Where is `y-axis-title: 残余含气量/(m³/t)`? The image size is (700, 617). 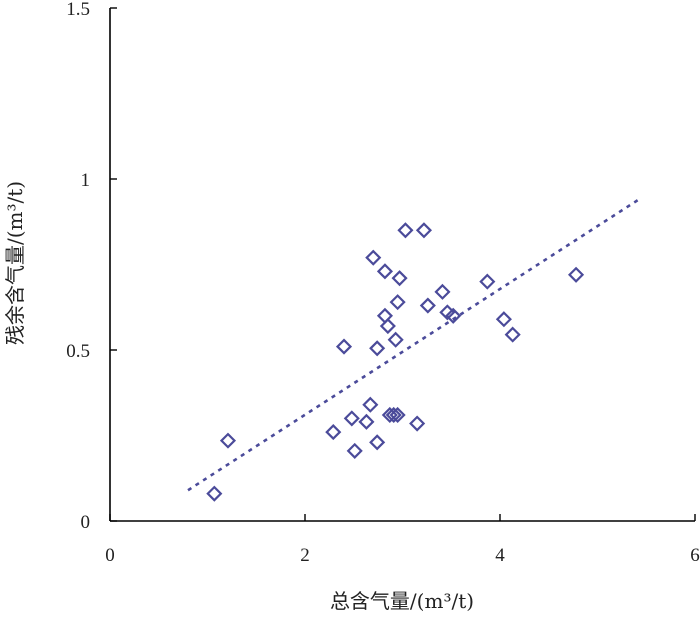
y-axis-title: 残余含气量/(m³/t) is located at coordinates (15, 263).